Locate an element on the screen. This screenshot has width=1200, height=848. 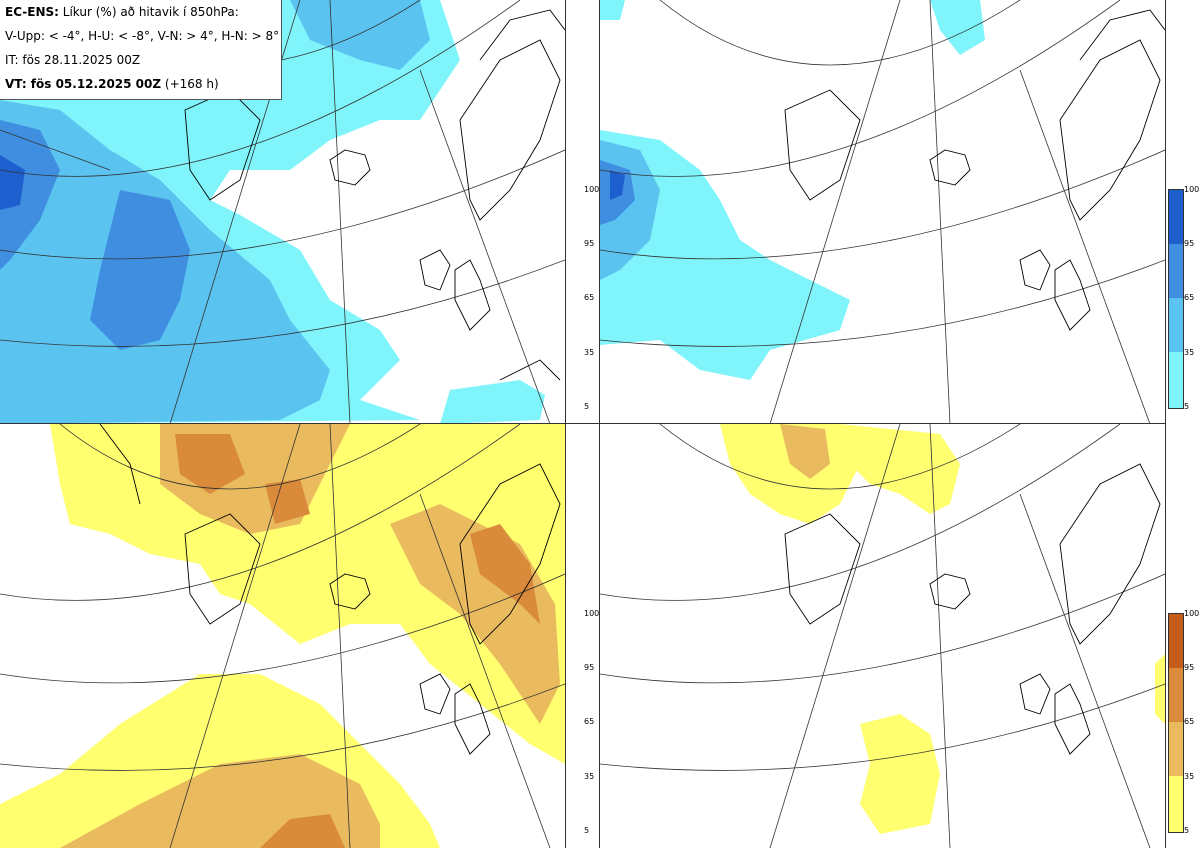
probability-field-cold-strong is located at coordinates (792, 190).